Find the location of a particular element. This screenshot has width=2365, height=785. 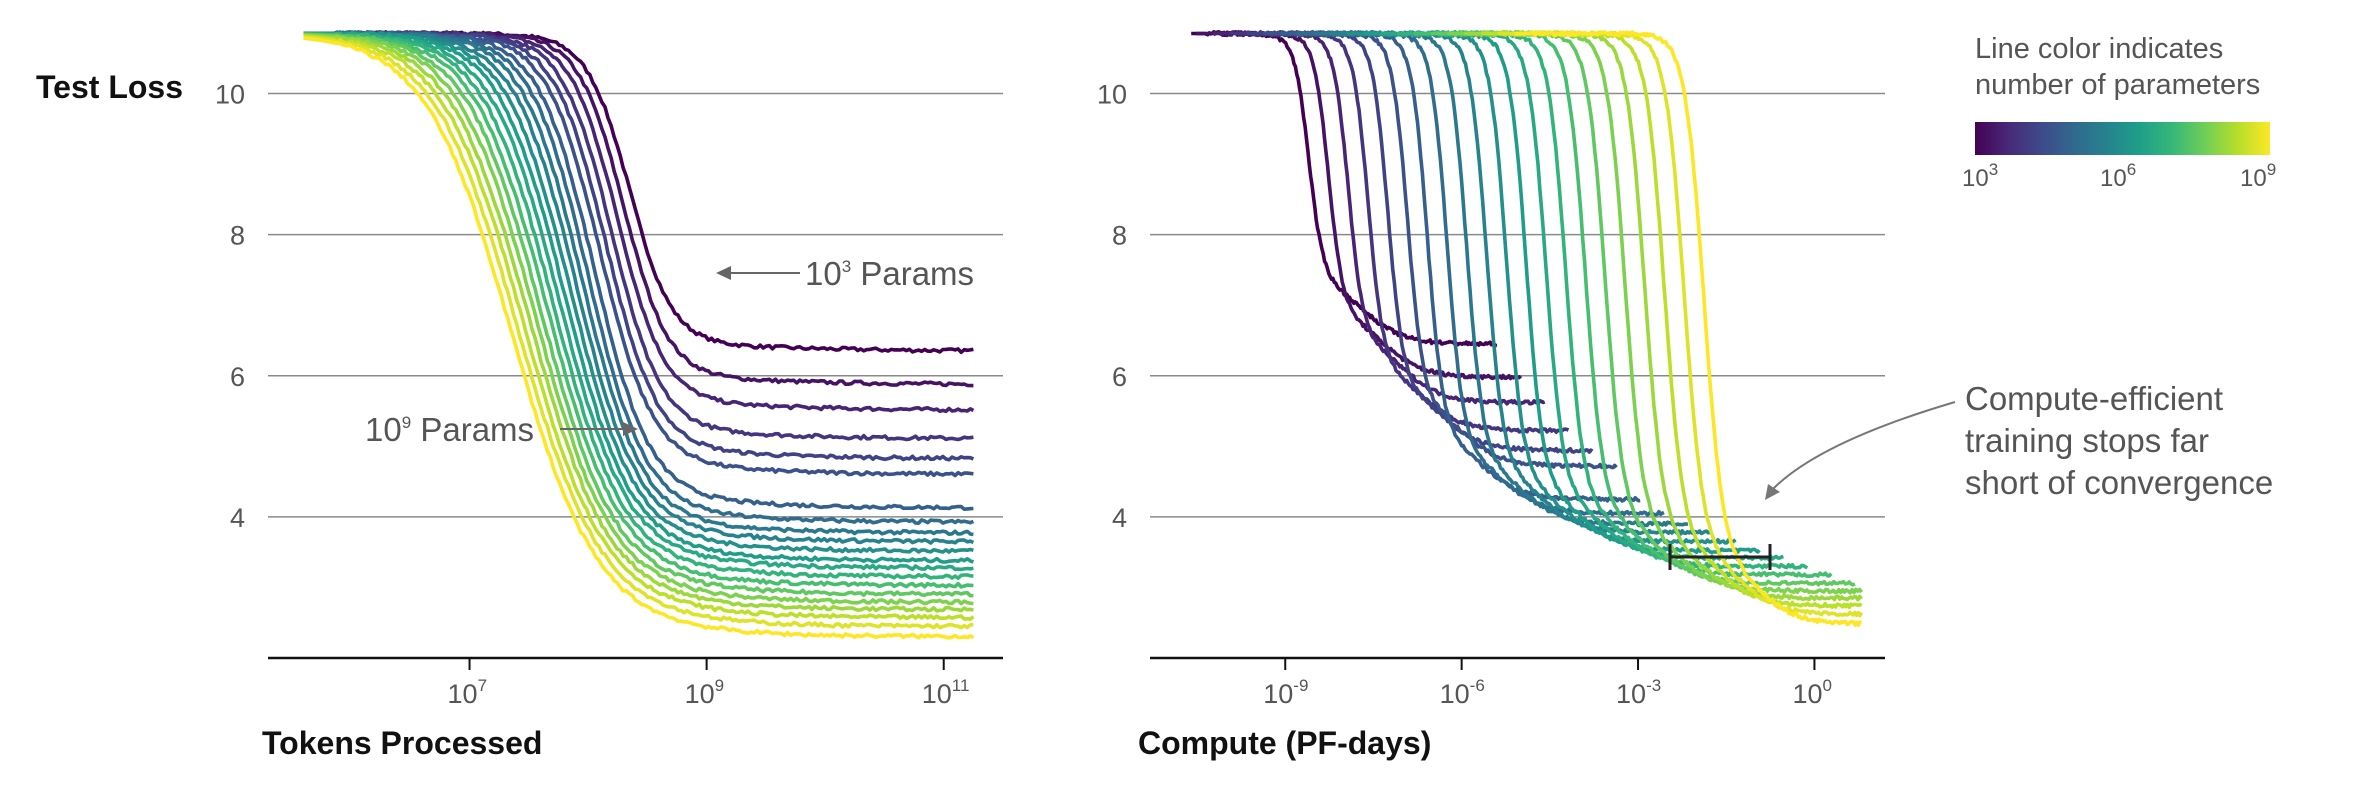

left-y-axis-title: Test Loss is located at coordinates (109, 87).